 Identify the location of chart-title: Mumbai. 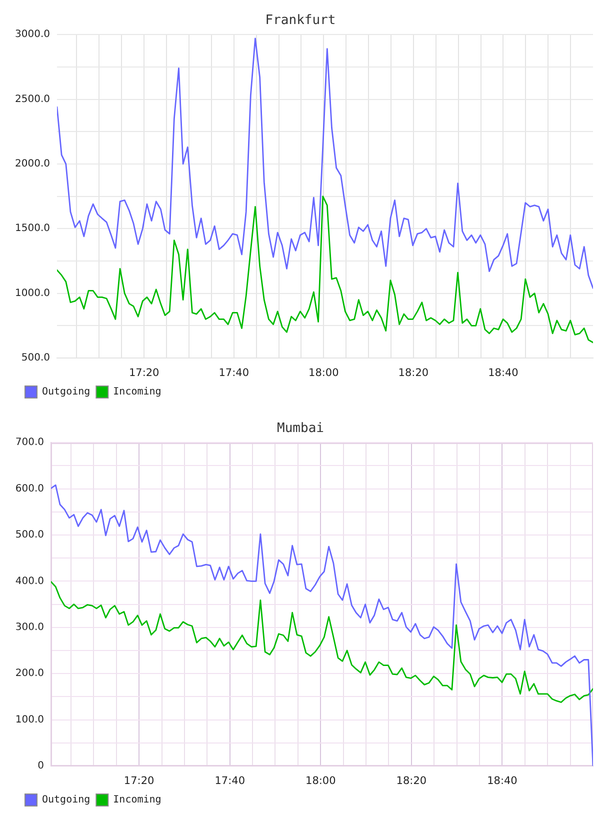
(300, 428).